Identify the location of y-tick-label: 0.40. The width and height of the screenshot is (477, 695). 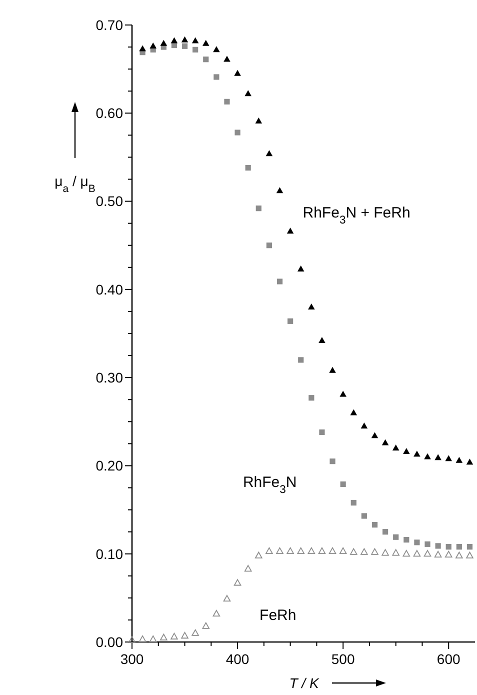
(110, 289).